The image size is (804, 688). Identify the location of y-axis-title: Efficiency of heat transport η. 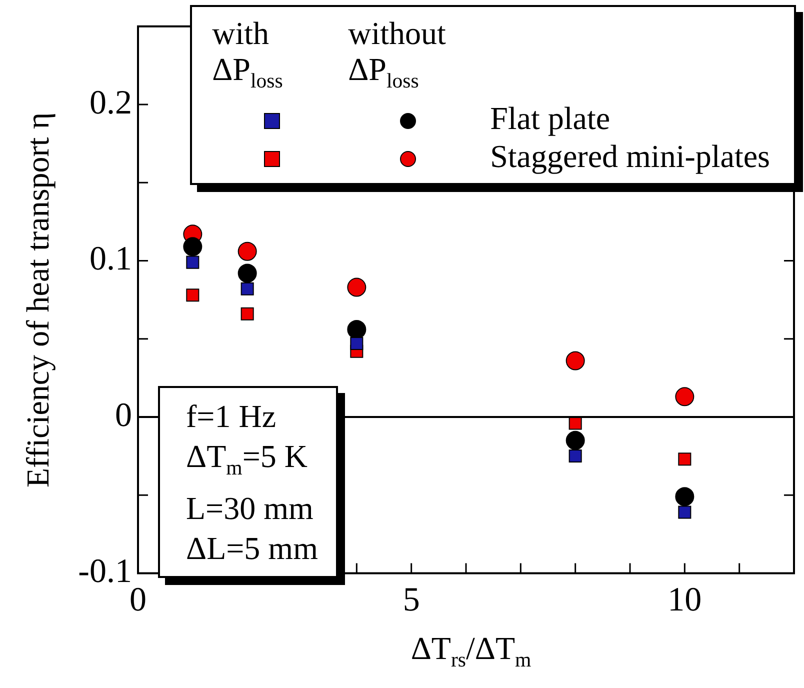
(38, 300).